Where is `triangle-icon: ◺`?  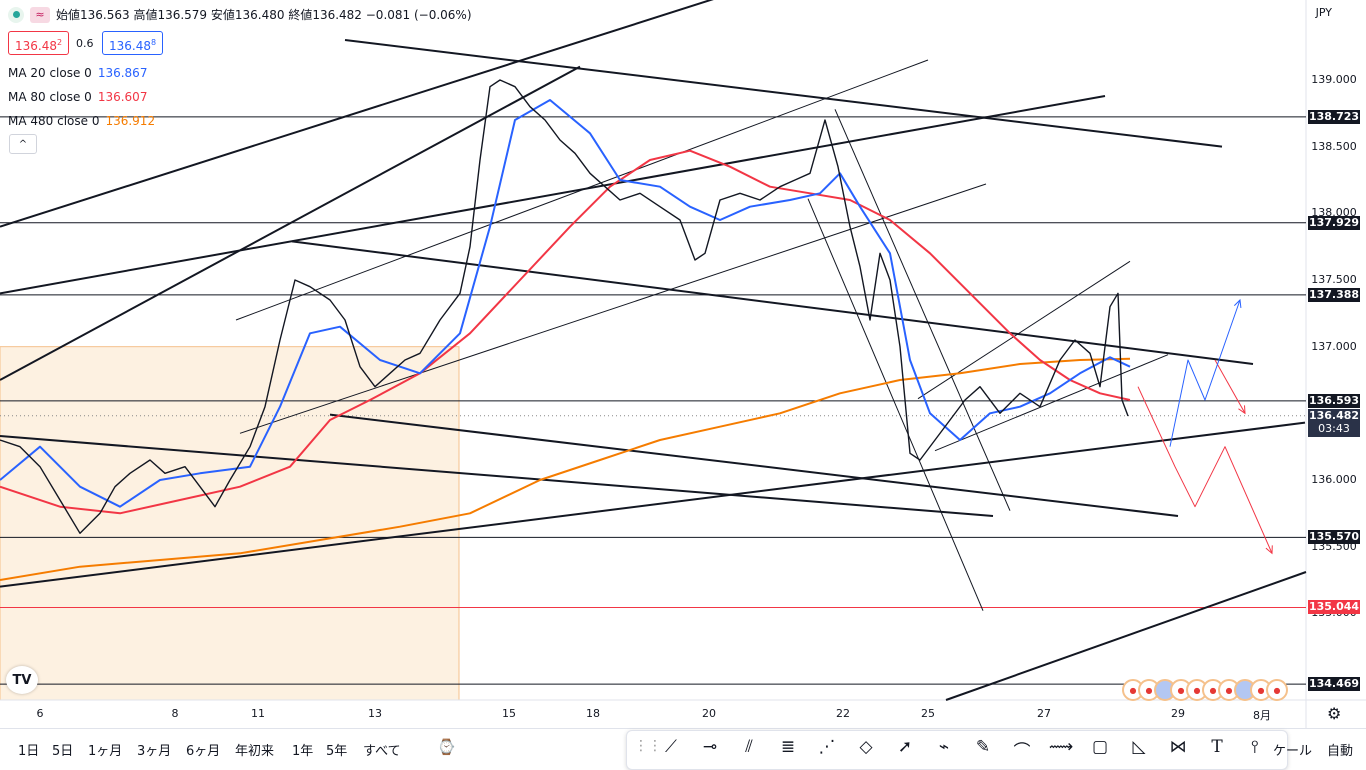 triangle-icon: ◺ is located at coordinates (1139, 747).